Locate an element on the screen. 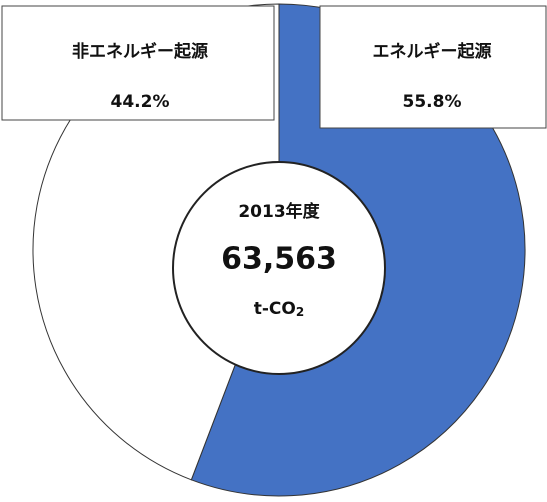 The image size is (547, 502). unit-subscript: 2 is located at coordinates (300, 312).